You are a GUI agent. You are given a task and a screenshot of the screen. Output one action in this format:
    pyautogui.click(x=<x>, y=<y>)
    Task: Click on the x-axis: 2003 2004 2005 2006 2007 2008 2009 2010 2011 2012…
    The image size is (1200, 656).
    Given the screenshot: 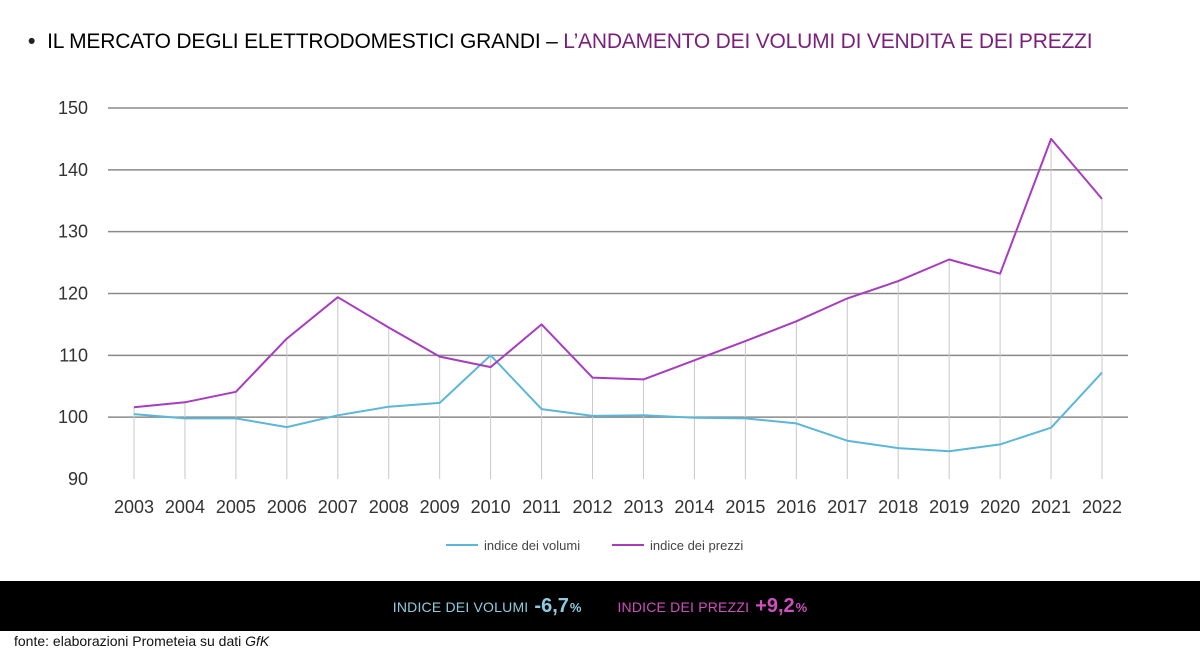 What is the action you would take?
    pyautogui.click(x=618, y=507)
    